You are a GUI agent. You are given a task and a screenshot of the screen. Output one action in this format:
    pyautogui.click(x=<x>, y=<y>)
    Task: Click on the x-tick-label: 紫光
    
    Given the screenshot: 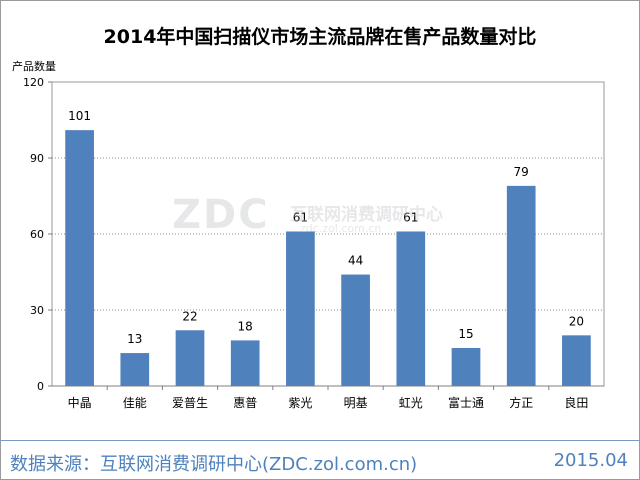 What is the action you would take?
    pyautogui.click(x=300, y=403)
    